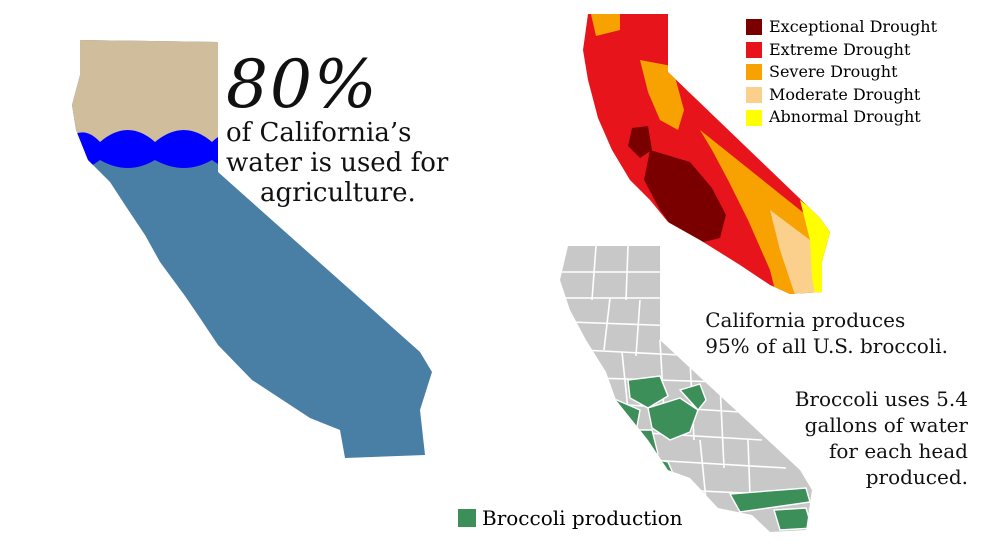 The width and height of the screenshot is (1000, 548). I want to click on broccoli-legend: Broccoli production, so click(570, 518).